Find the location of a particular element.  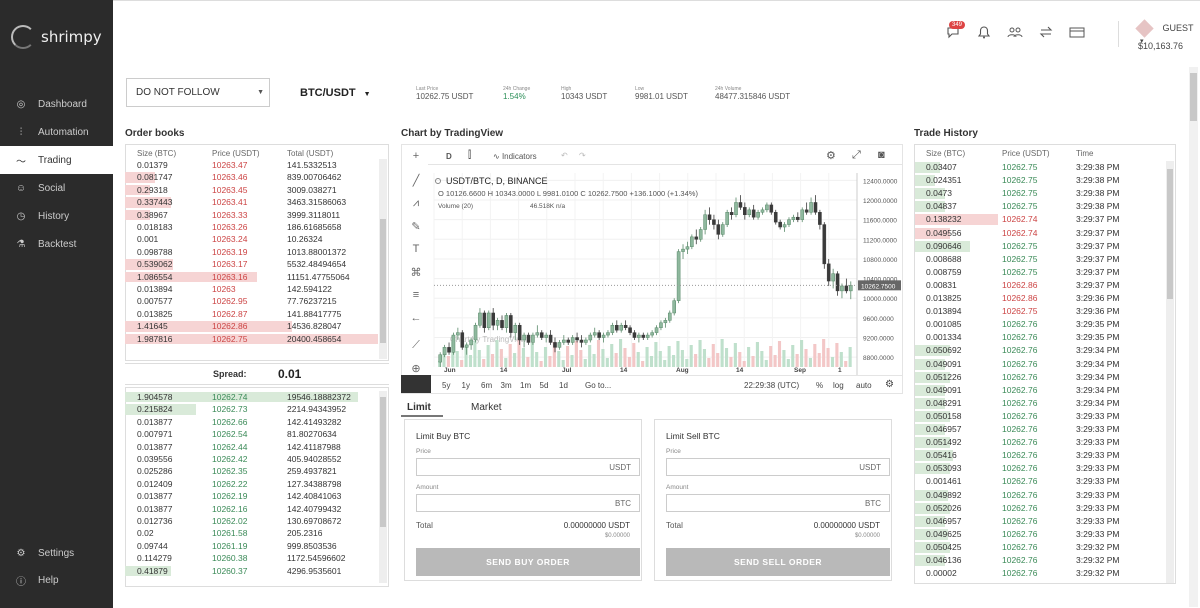

sell-price-input: USDT is located at coordinates (778, 467).